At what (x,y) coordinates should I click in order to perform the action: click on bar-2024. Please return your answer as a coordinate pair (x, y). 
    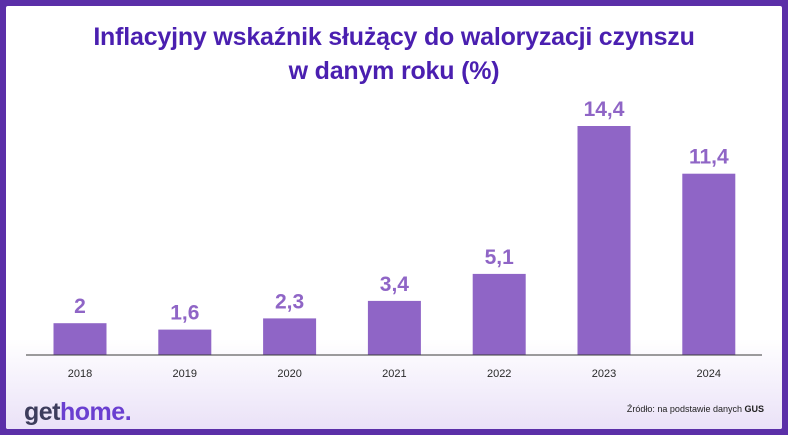
    Looking at the image, I should click on (709, 264).